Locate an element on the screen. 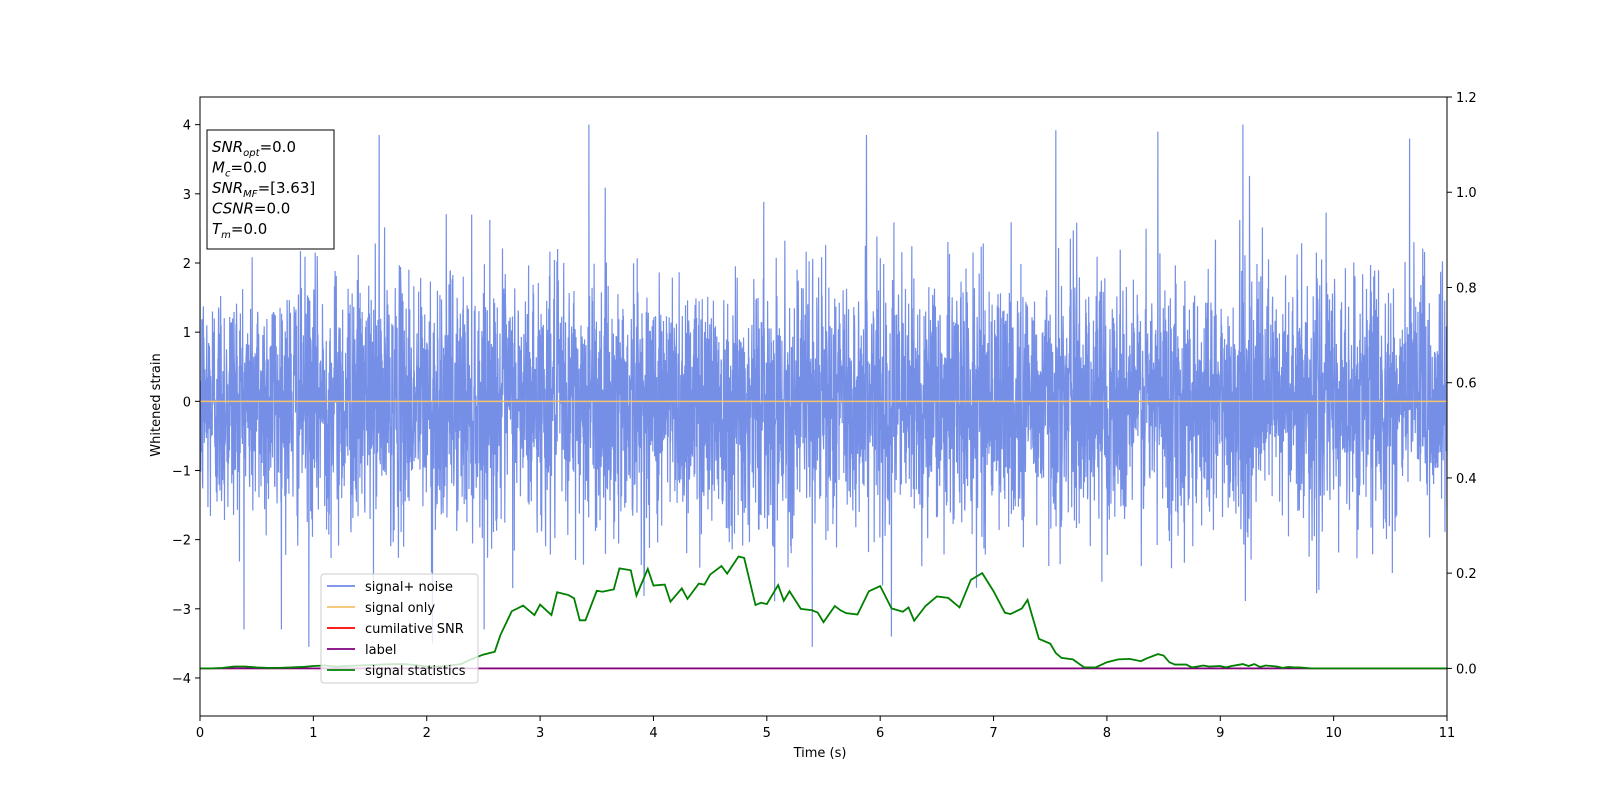 The height and width of the screenshot is (800, 1600). y2-tick-label: 1.2 is located at coordinates (1466, 98).